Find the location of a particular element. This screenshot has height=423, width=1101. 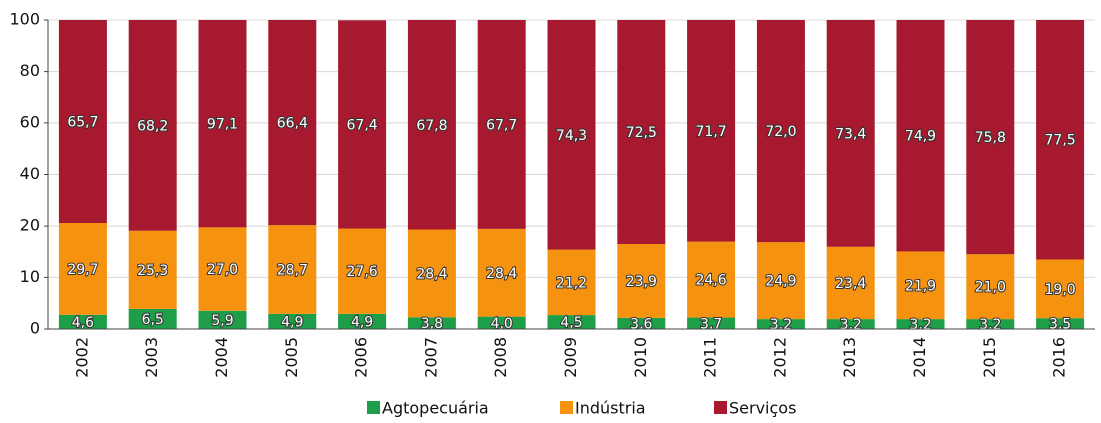

data-label: 27,6 is located at coordinates (362, 272).